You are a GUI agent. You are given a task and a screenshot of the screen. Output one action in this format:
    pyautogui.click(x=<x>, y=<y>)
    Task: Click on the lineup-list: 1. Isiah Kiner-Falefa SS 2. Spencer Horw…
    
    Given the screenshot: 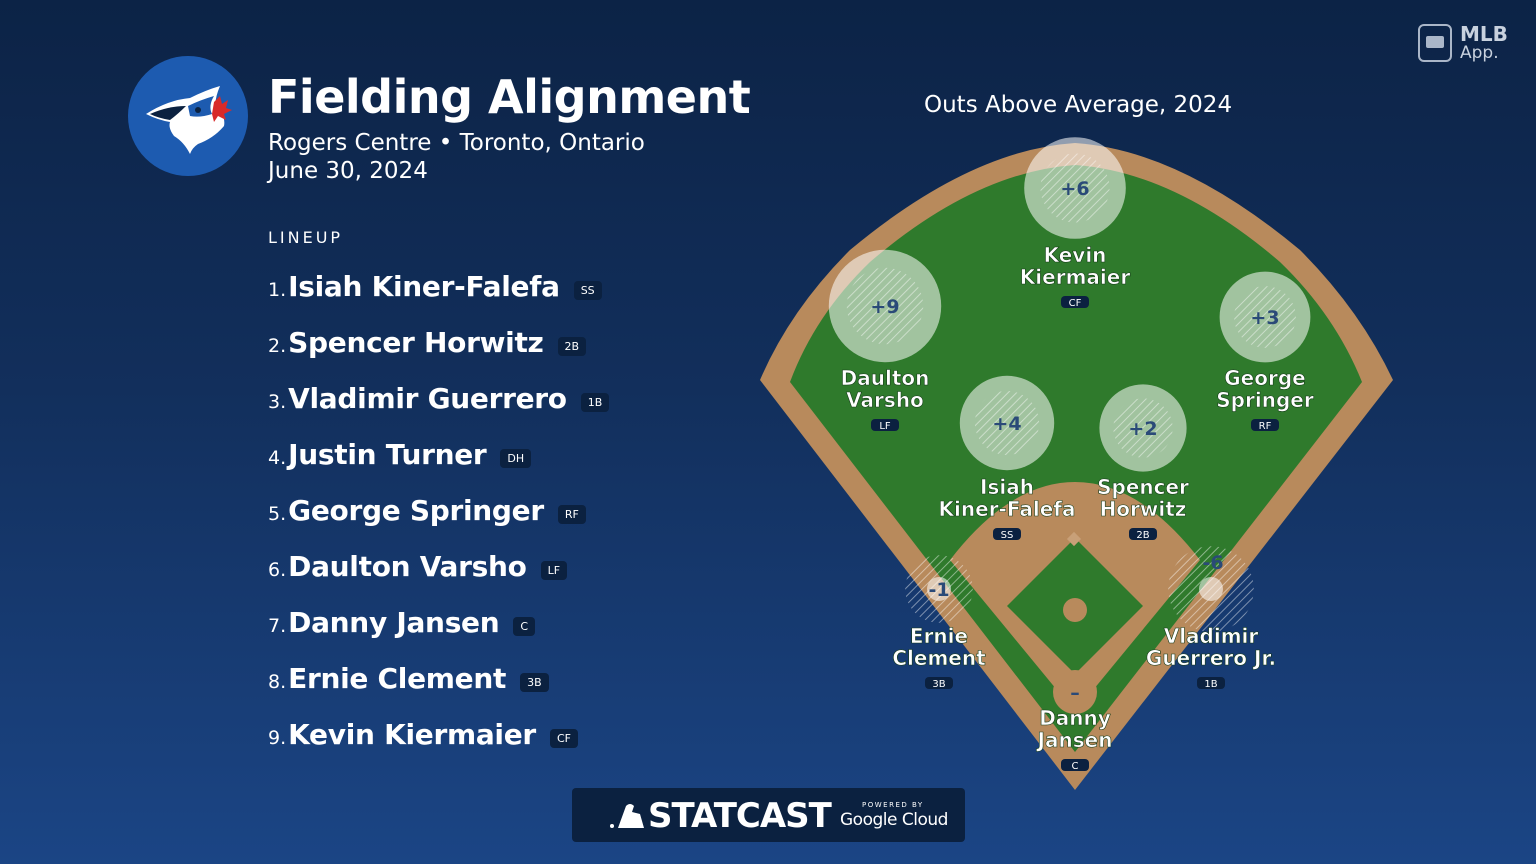 What is the action you would take?
    pyautogui.click(x=439, y=510)
    